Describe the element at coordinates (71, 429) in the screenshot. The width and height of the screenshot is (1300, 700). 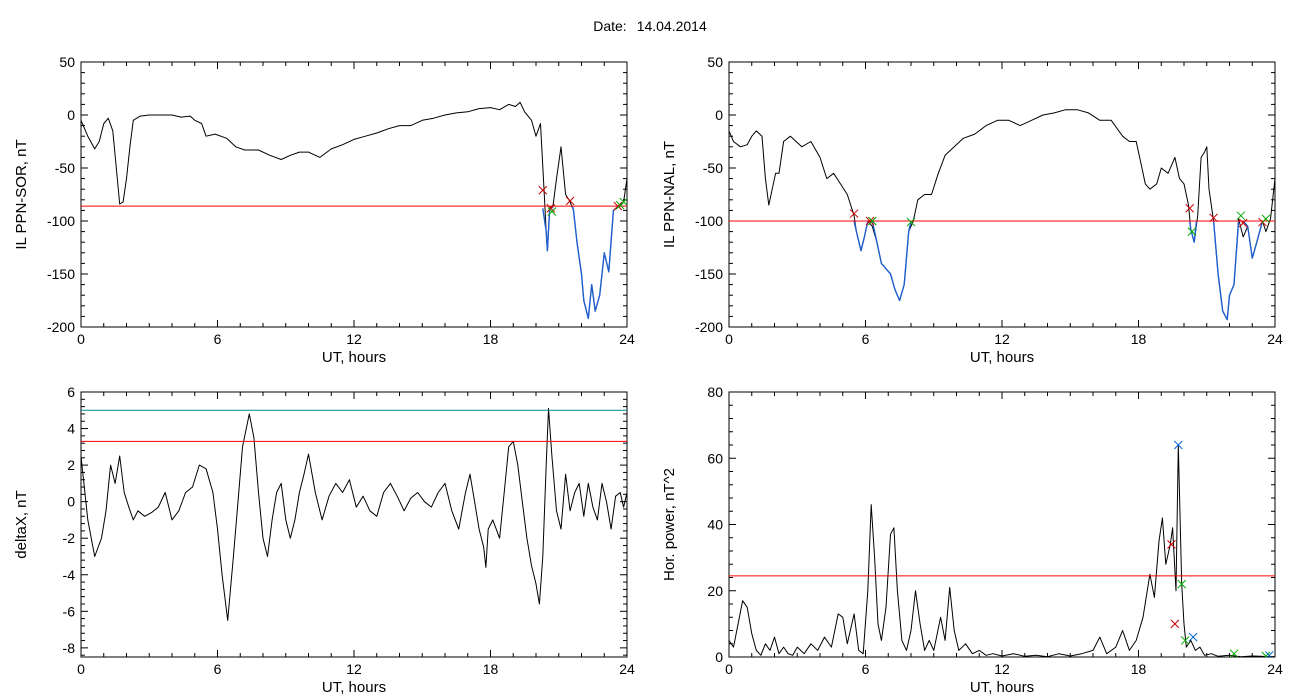
I see `y-tick-label: 4` at that location.